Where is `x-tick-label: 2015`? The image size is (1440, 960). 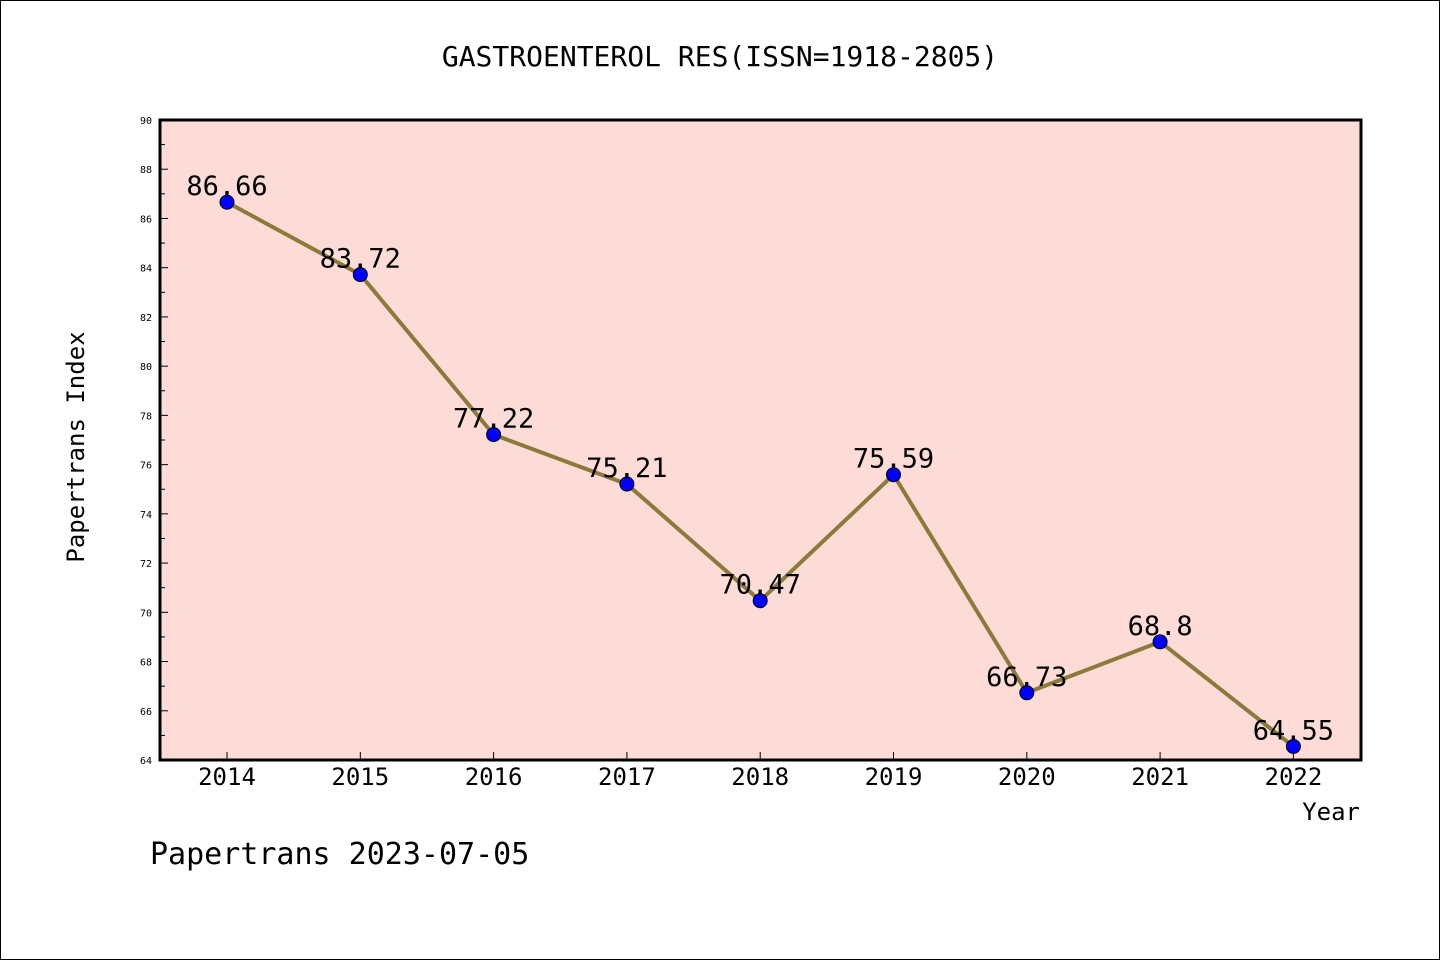
x-tick-label: 2015 is located at coordinates (360, 777).